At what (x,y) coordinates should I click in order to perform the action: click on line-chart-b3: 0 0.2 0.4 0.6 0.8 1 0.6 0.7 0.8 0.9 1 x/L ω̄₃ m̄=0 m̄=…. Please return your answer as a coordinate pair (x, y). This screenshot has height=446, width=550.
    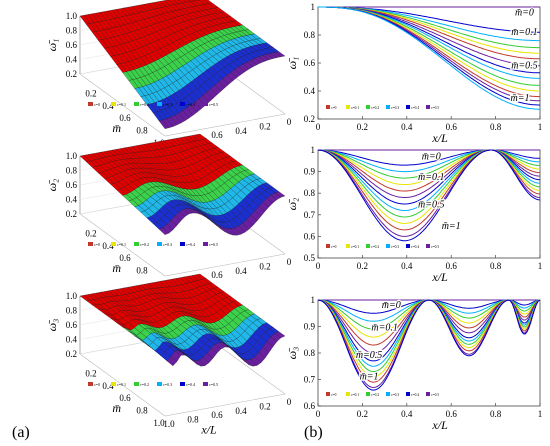
    Looking at the image, I should click on (413, 363).